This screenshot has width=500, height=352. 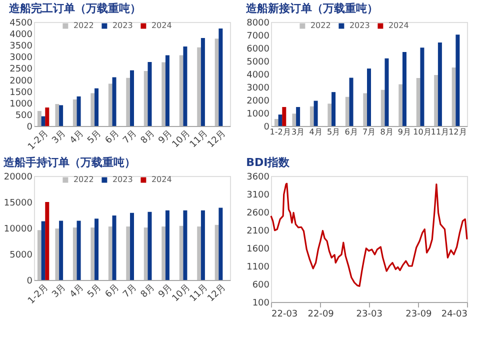 What do you see at coordinates (258, 231) in the screenshot?
I see `y-tick-label: 2100` at bounding box center [258, 231].